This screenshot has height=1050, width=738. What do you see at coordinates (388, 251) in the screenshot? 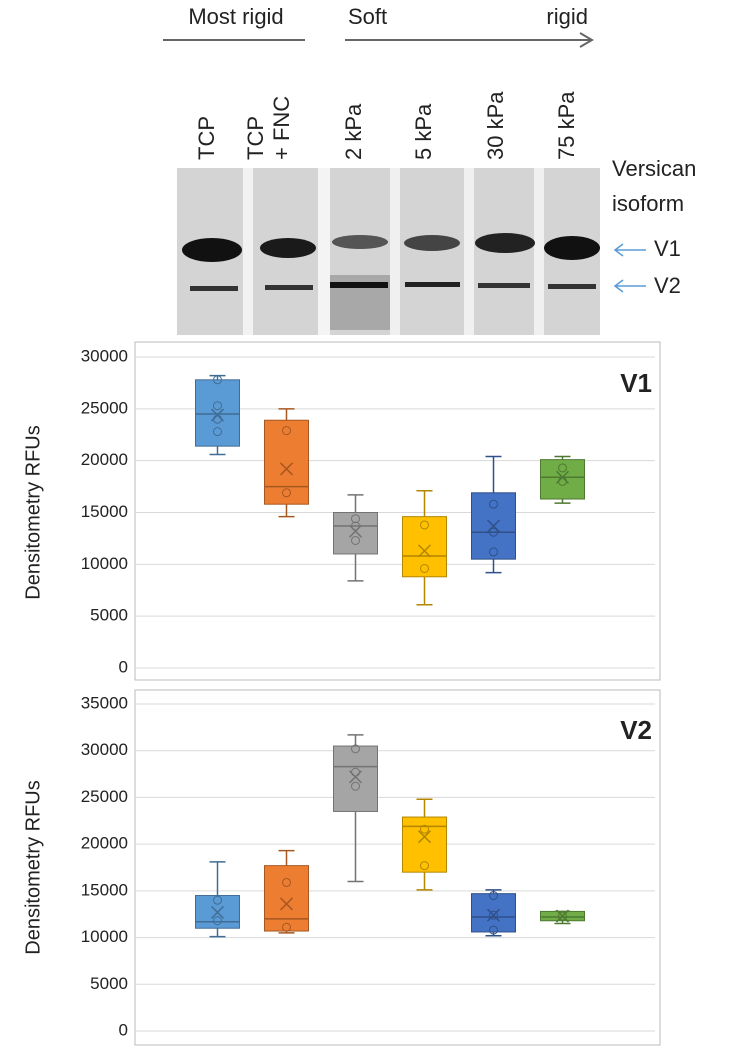
I see `blot-image` at bounding box center [388, 251].